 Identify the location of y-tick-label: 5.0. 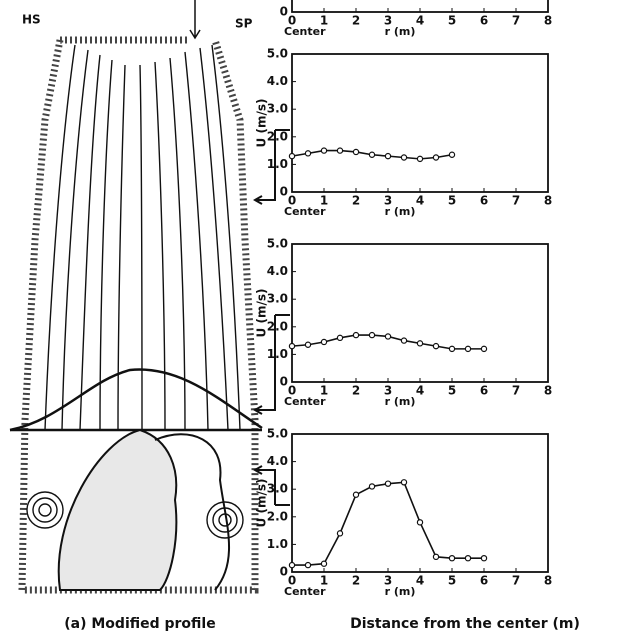
(277, 434).